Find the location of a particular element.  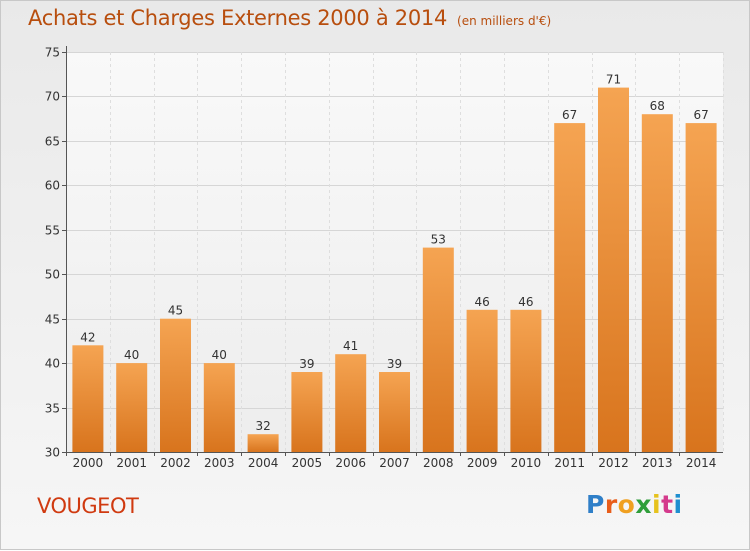

x-tick-label-2001: 2001 is located at coordinates (131, 463).